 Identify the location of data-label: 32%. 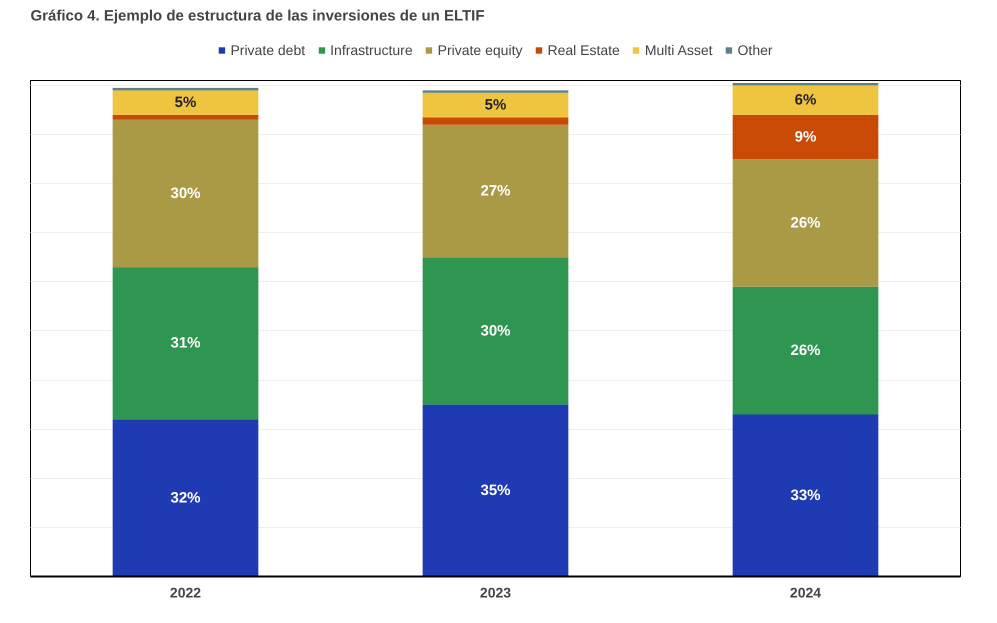
(185, 497).